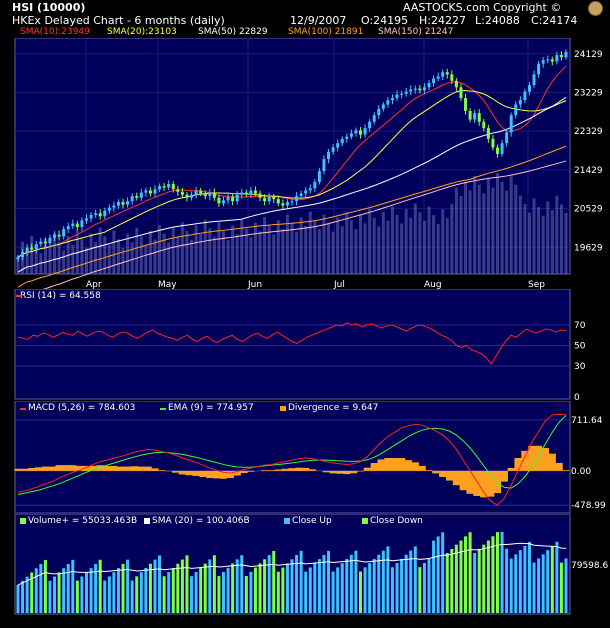 This screenshot has height=628, width=610. I want to click on macd-legend-swatch, so click(23, 409).